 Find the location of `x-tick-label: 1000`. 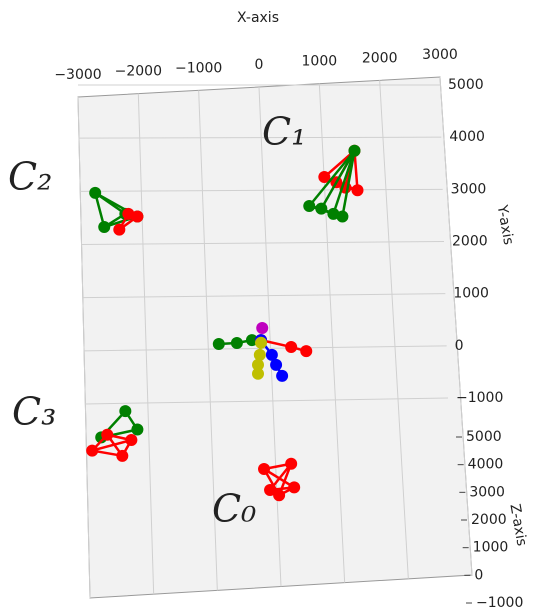

x-tick-label: 1000 is located at coordinates (320, 62).